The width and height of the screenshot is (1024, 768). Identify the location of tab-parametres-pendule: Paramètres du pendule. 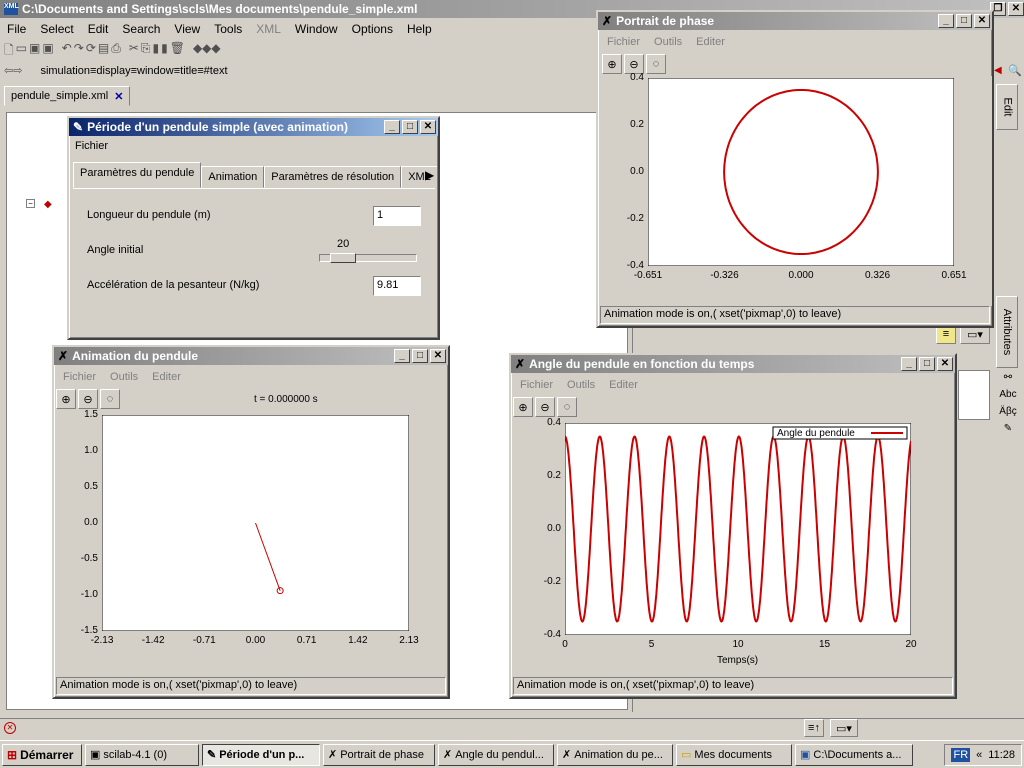
(137, 175).